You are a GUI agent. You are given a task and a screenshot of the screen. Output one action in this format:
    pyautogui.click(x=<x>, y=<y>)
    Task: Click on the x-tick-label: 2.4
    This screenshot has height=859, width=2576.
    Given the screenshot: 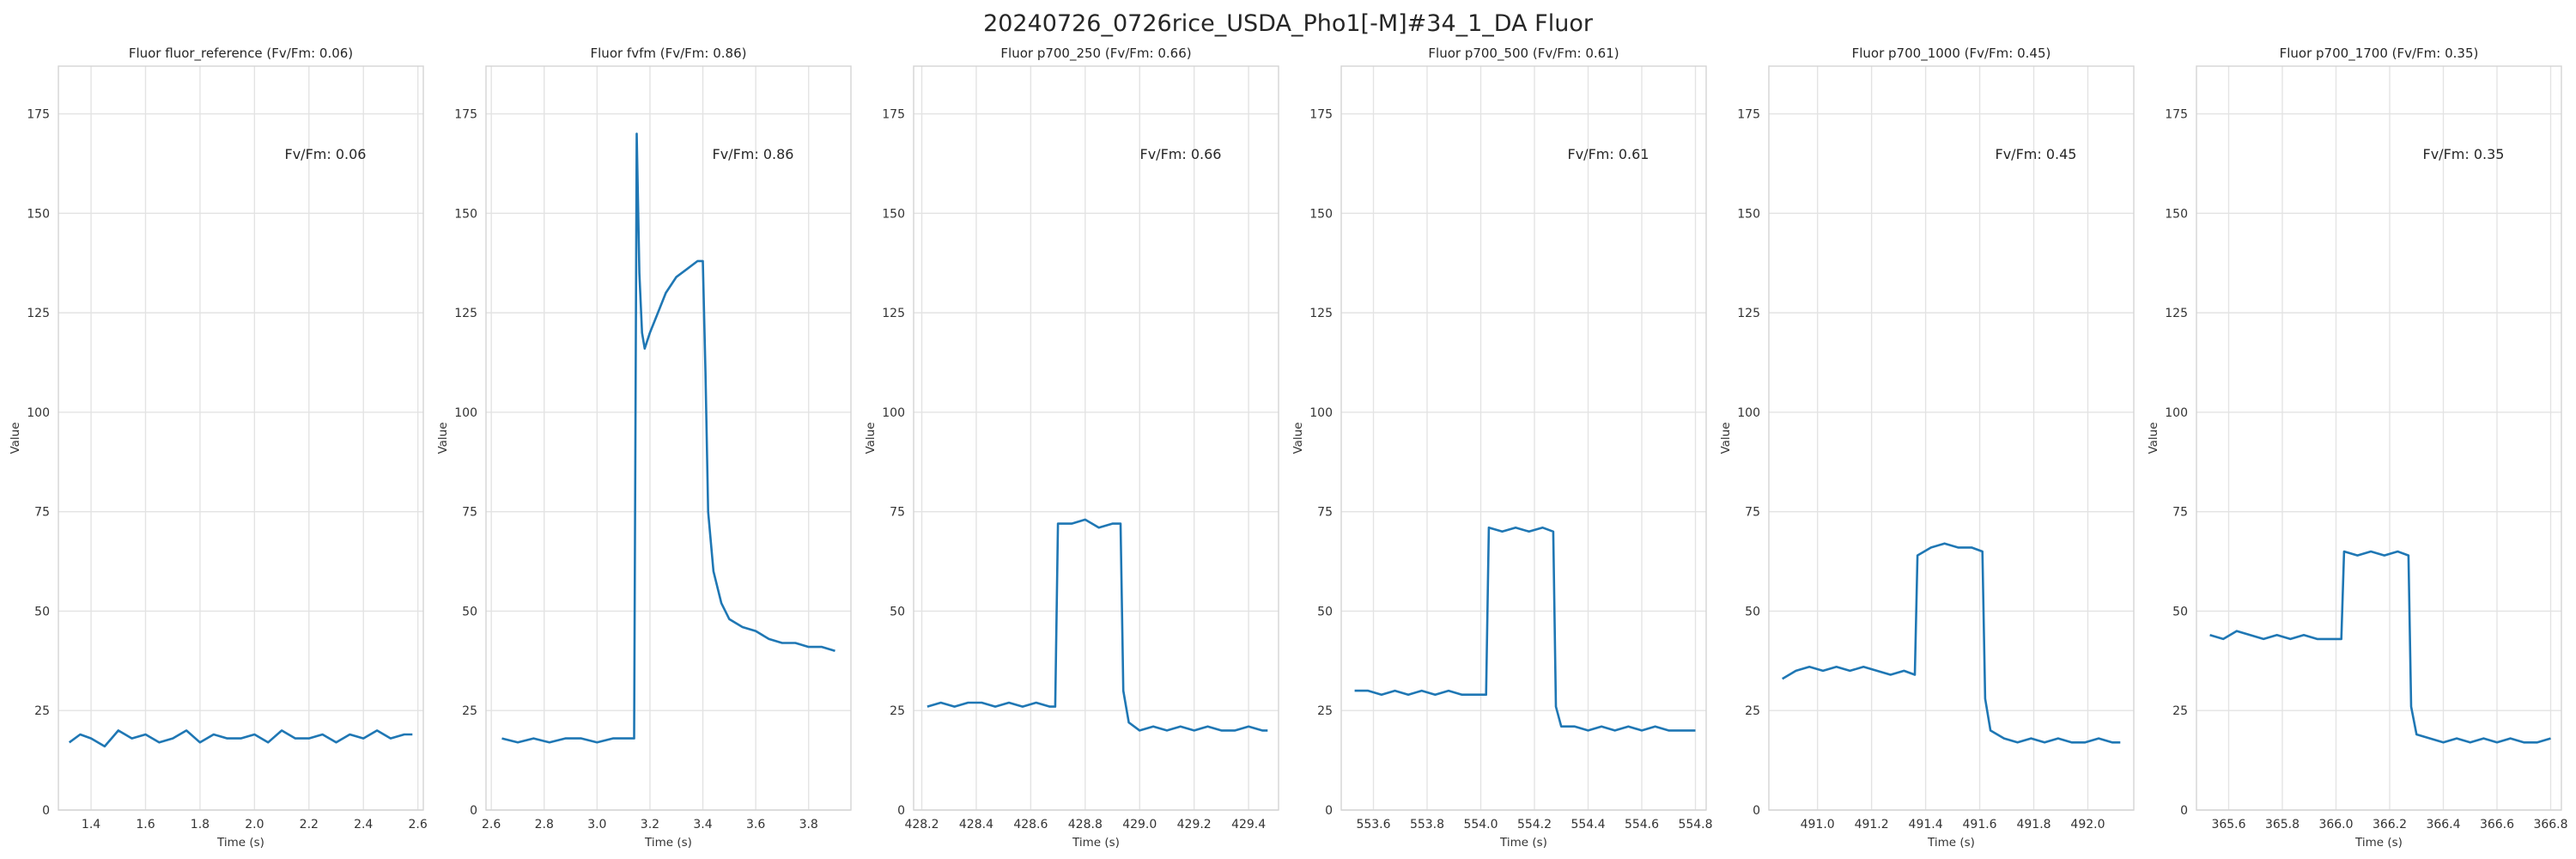 What is the action you would take?
    pyautogui.click(x=364, y=825)
    